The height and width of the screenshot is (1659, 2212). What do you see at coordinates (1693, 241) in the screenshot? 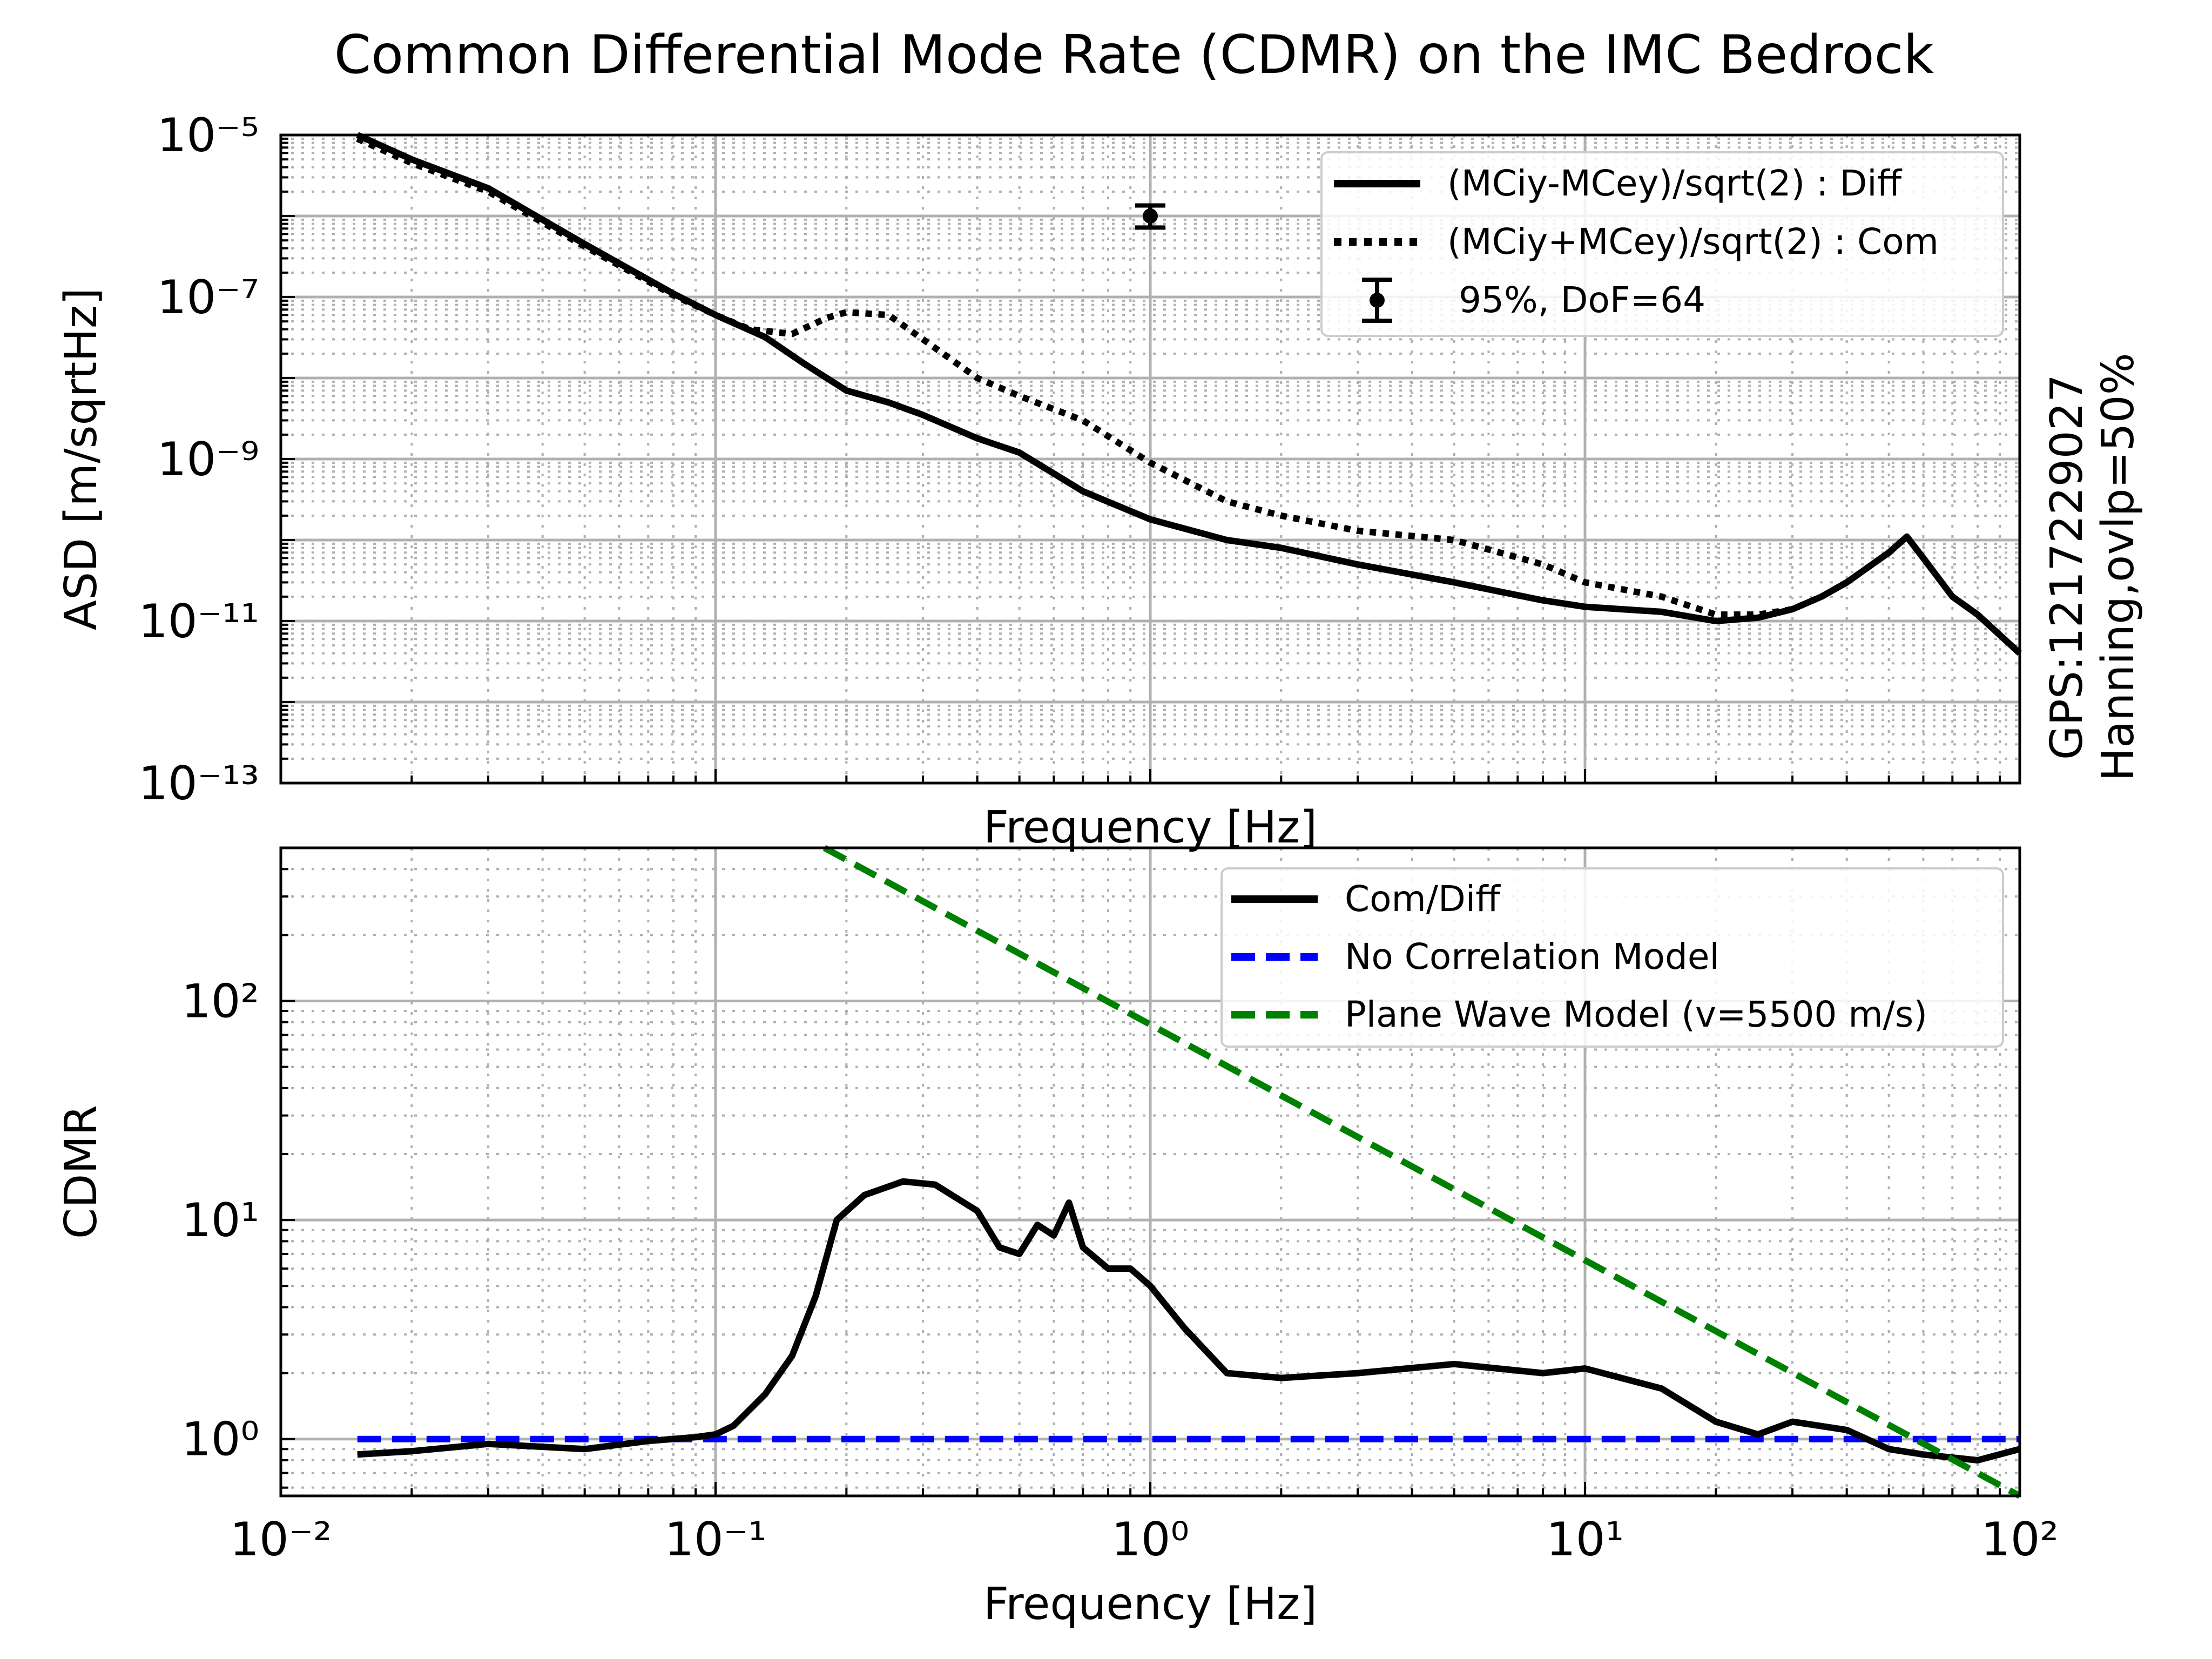
I see `asd-legend-com-label: (MCiy+MCey)/sqrt(2) : Com` at bounding box center [1693, 241].